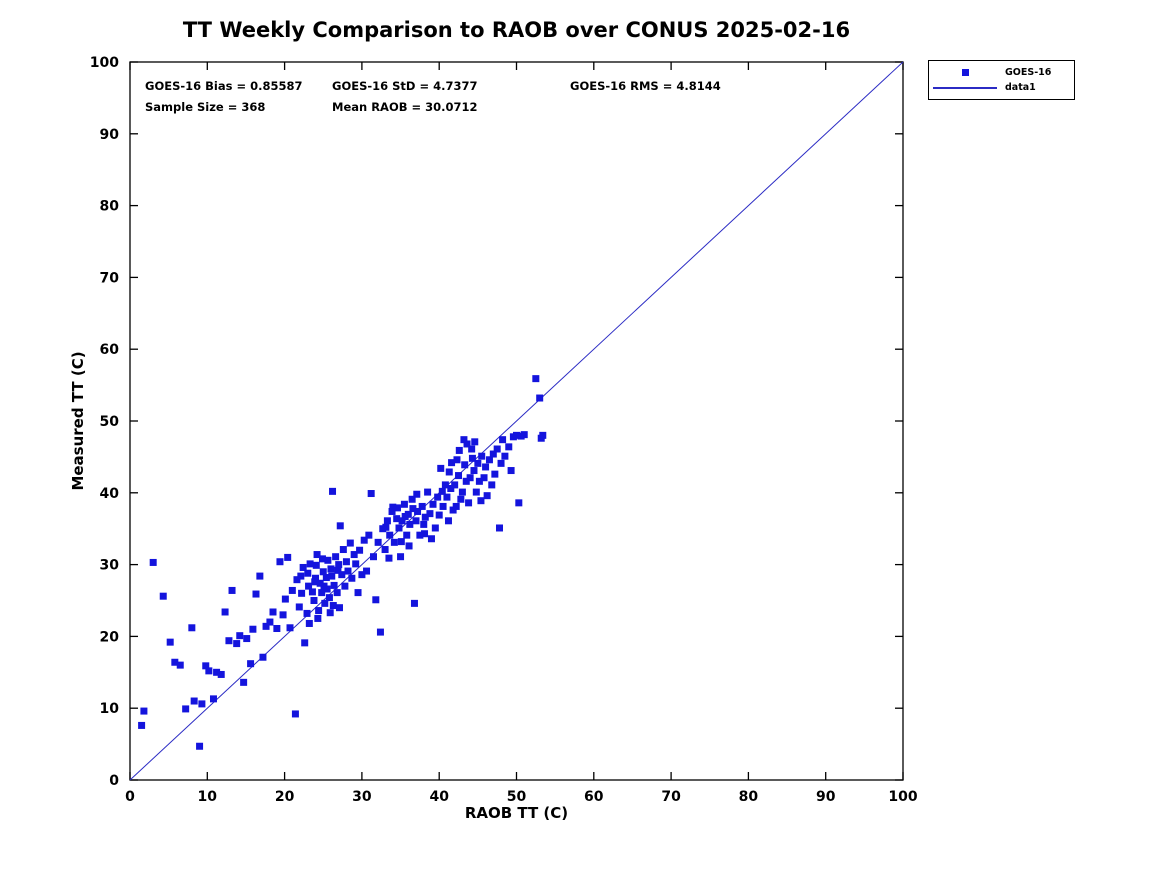 The width and height of the screenshot is (1167, 875). Describe the element at coordinates (285, 797) in the screenshot. I see `x-tick-label: 20` at that location.